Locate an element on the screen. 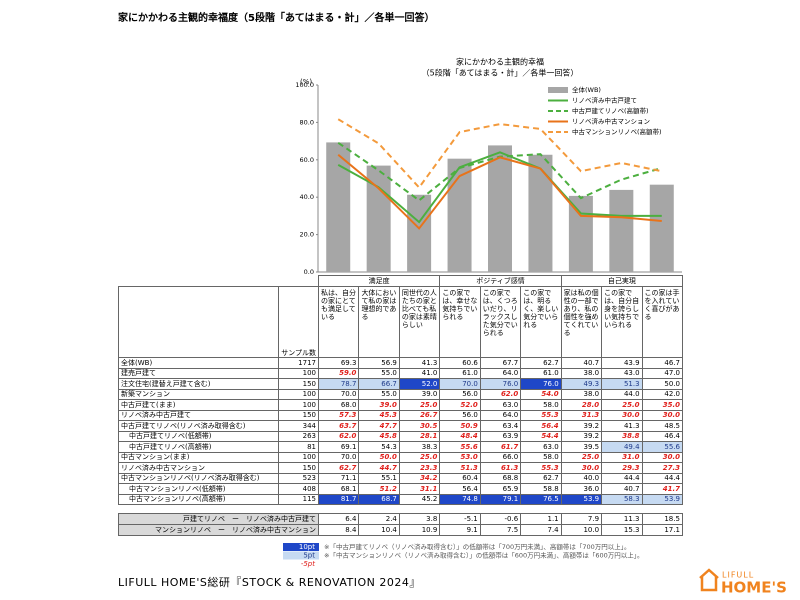 The width and height of the screenshot is (800, 600). row-label: 中古マンションリノベ(高額帯) is located at coordinates (198, 499).